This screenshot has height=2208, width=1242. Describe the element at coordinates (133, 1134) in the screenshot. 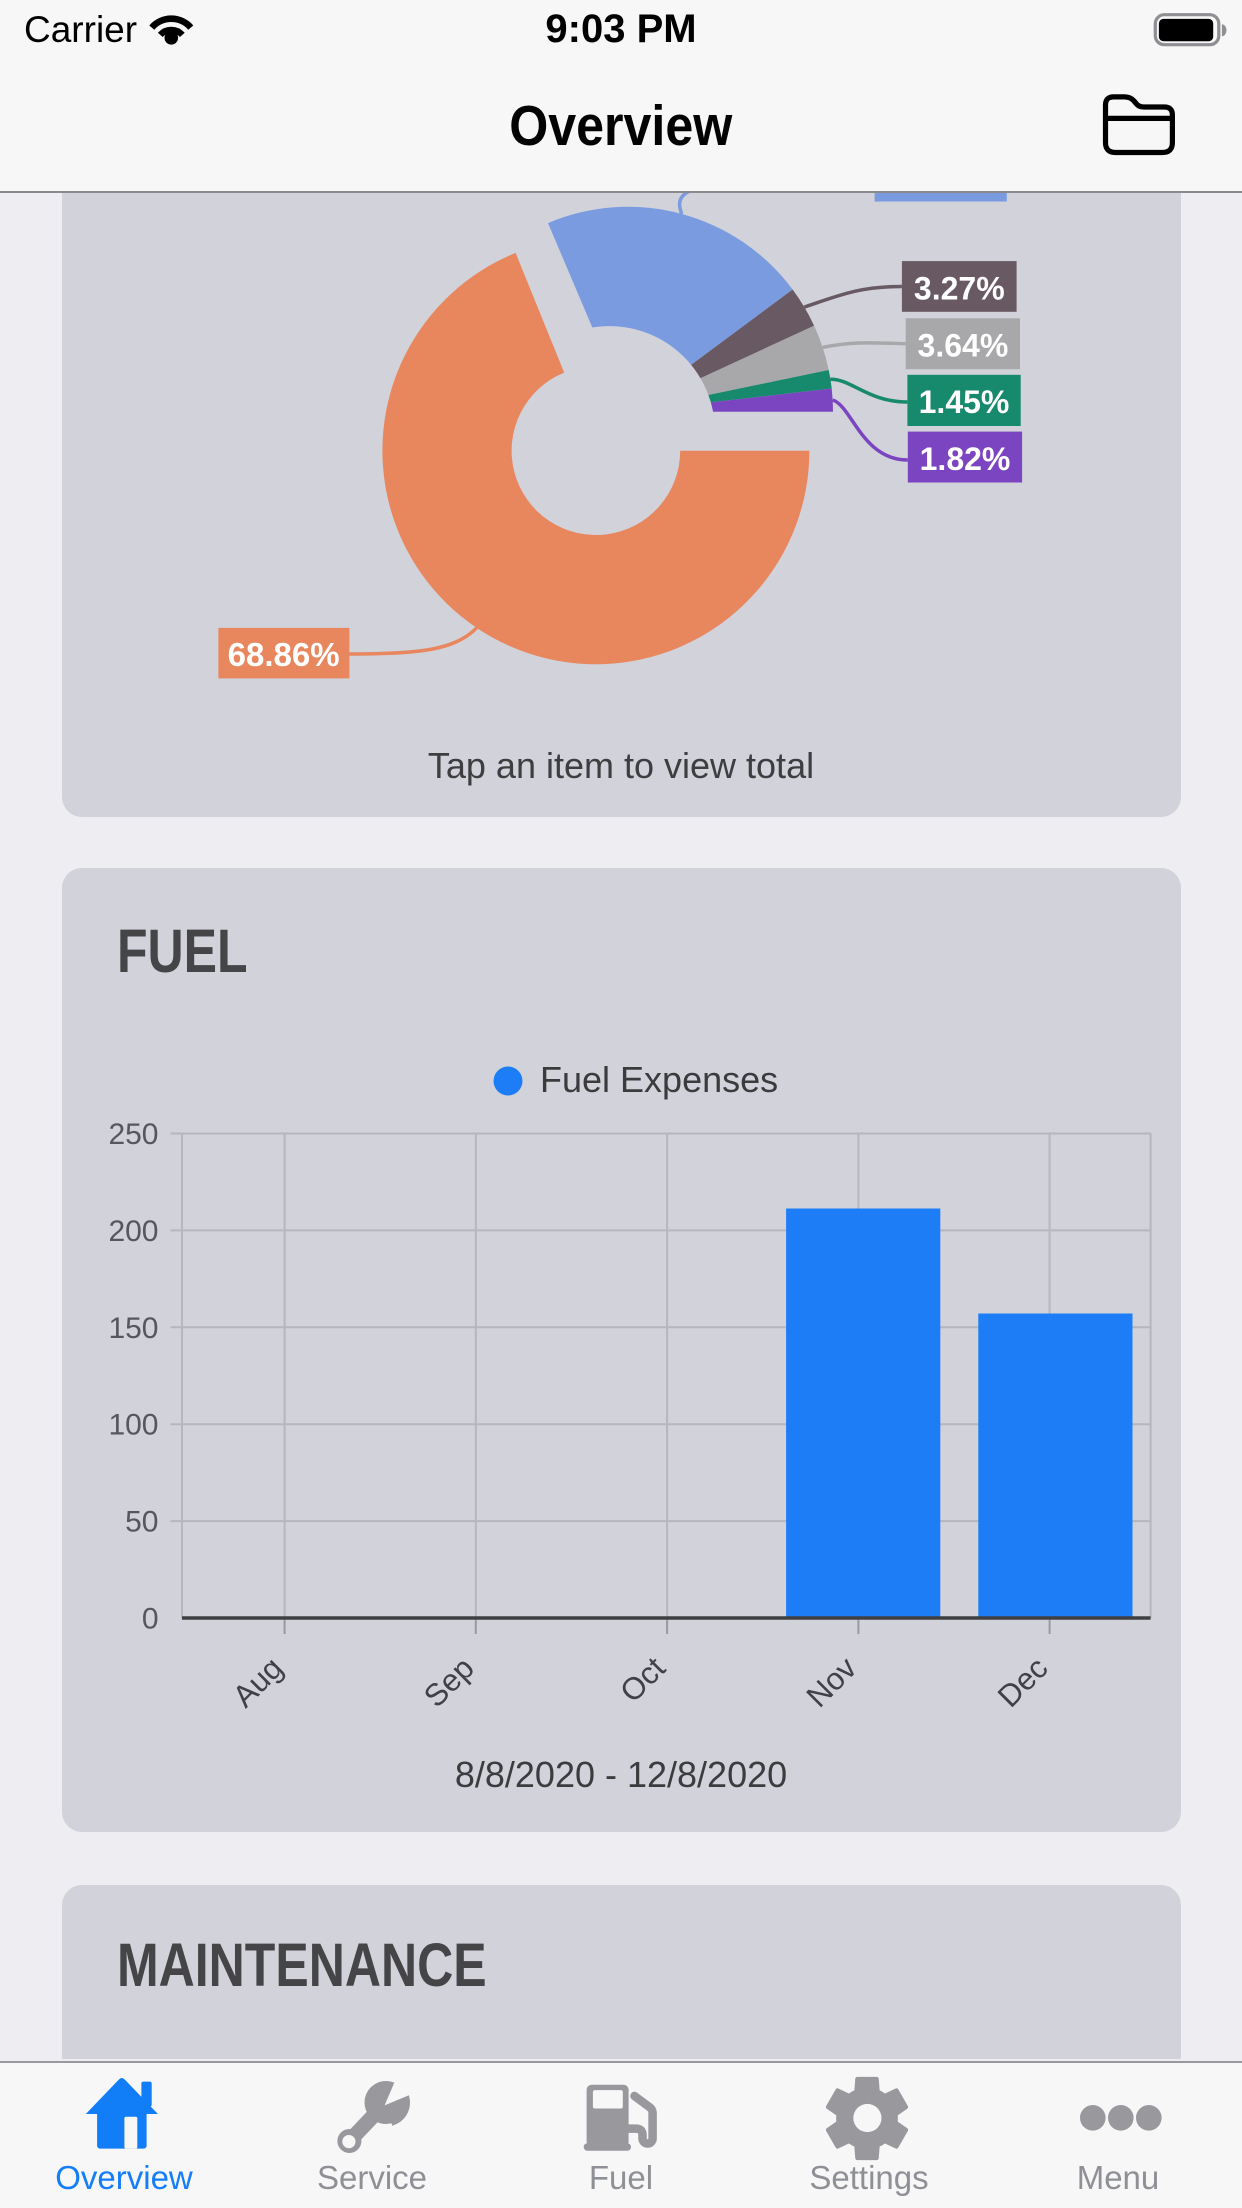

I see `svg-text: 250` at that location.